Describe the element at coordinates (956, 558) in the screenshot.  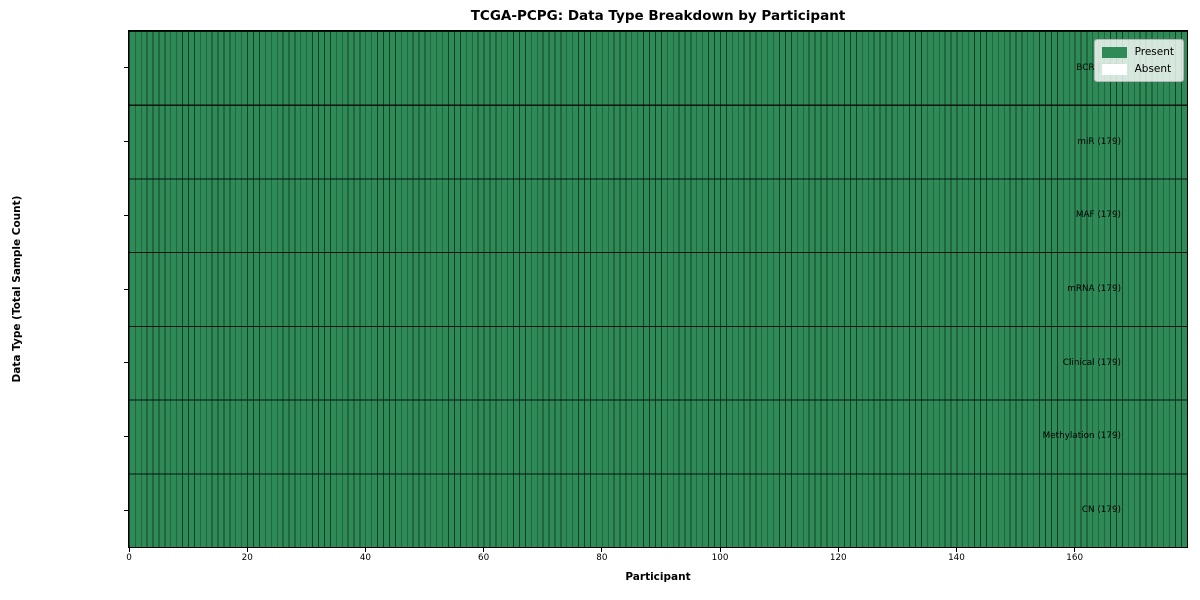
I see `x-tick-label: 140` at that location.